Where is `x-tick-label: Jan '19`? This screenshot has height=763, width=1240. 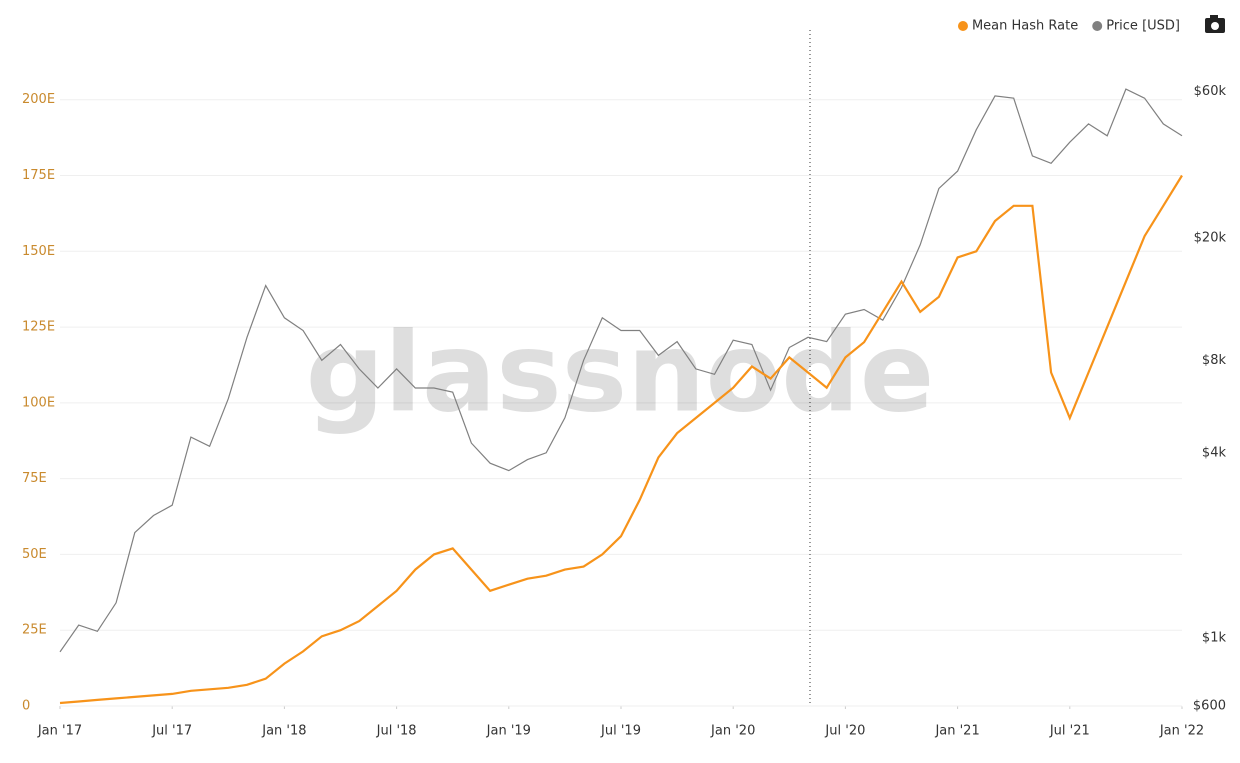
x-tick-label: Jan '19 is located at coordinates (508, 731).